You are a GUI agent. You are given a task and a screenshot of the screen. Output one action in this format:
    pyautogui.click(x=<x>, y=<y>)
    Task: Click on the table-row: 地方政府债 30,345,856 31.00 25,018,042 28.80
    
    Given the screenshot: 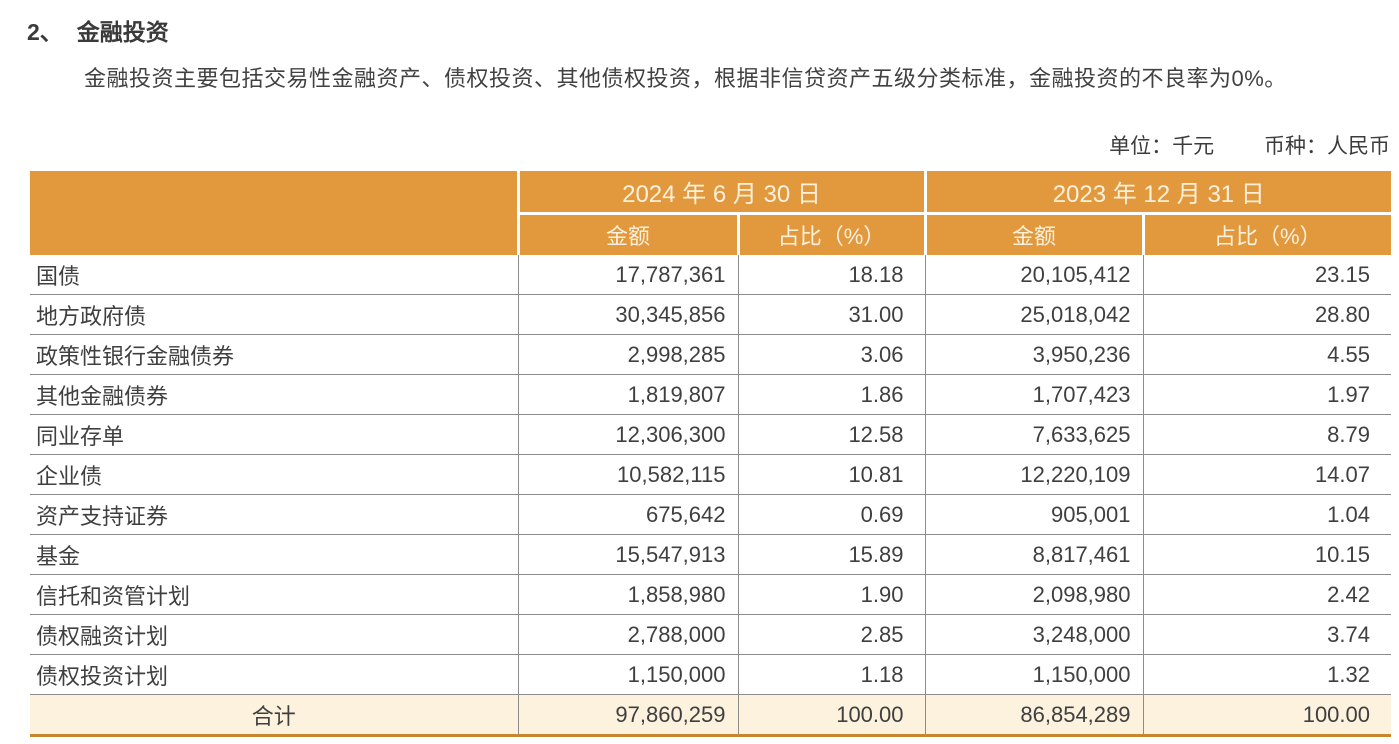 What is the action you would take?
    pyautogui.click(x=710, y=314)
    